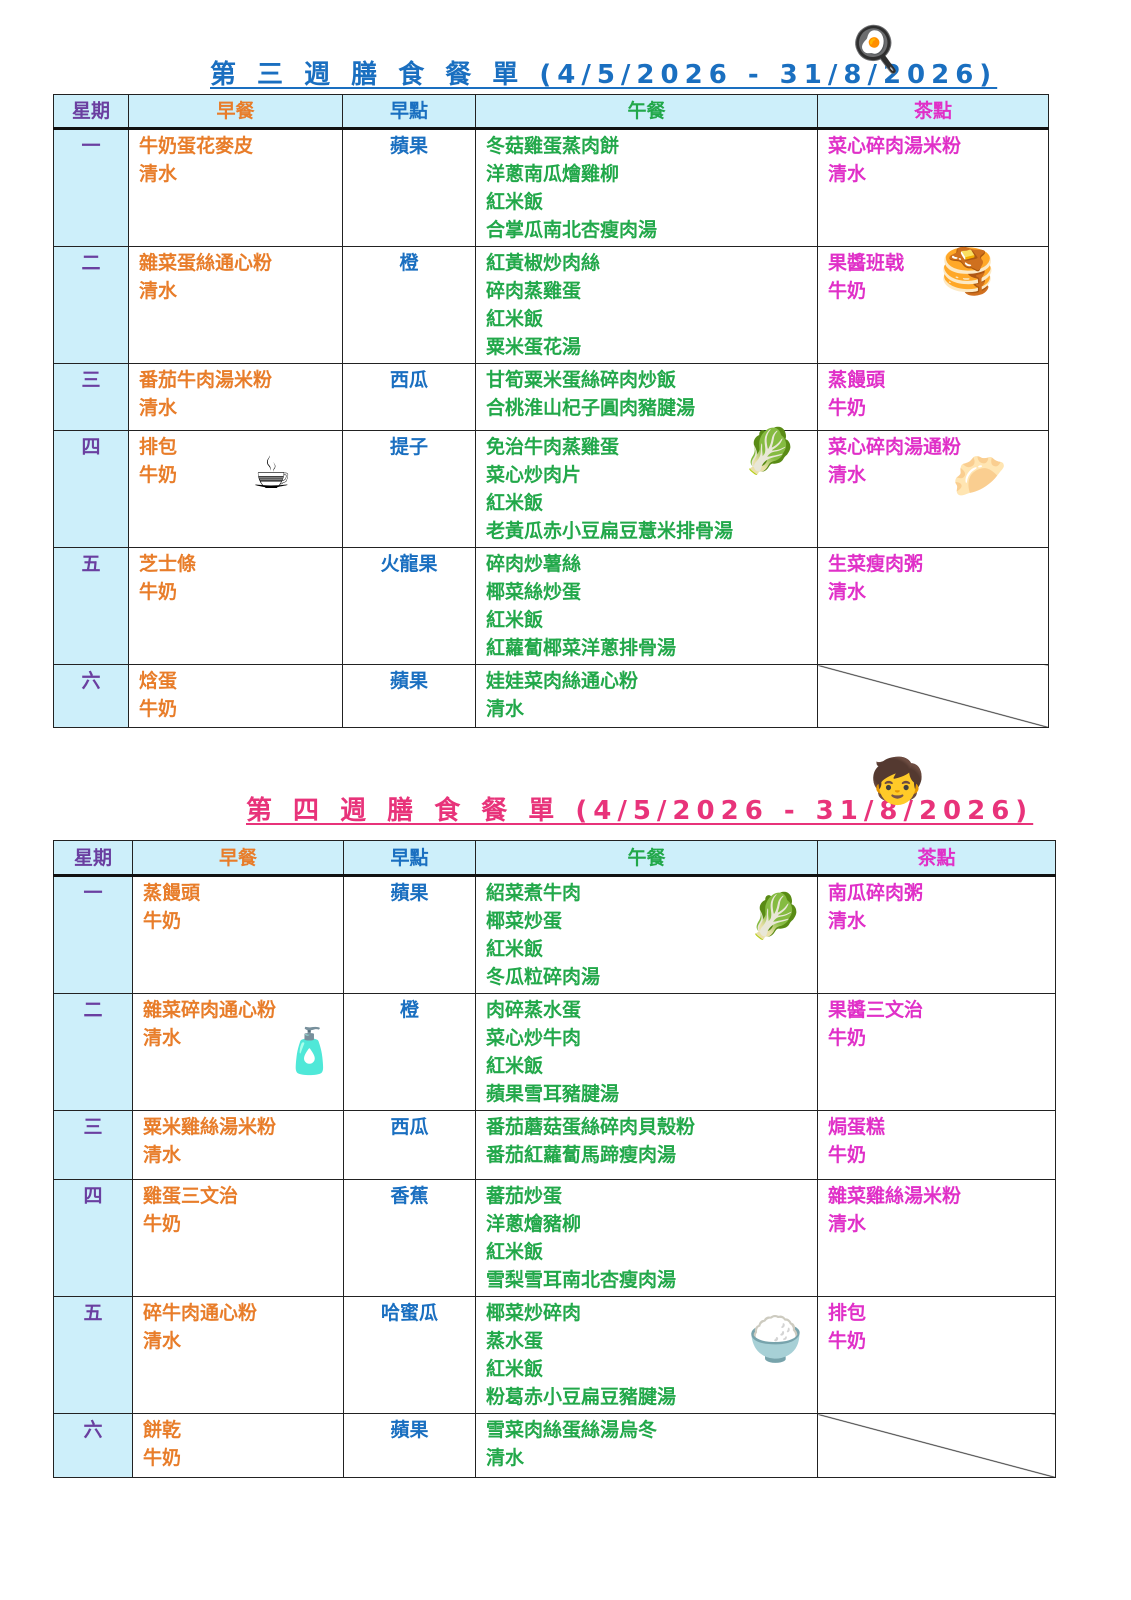  I want to click on lunch-cell: 碎肉炒薯絲 椰菜絲炒蛋 紅米飯 紅蘿蔔椰菜洋蔥排骨湯, so click(646, 606).